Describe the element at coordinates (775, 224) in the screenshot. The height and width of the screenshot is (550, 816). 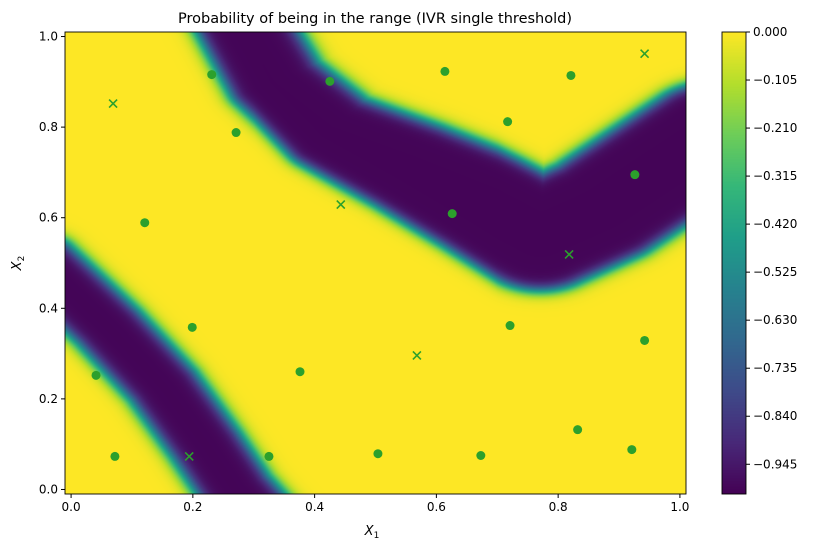
I see `colorbar-tick-label: −0.420` at that location.